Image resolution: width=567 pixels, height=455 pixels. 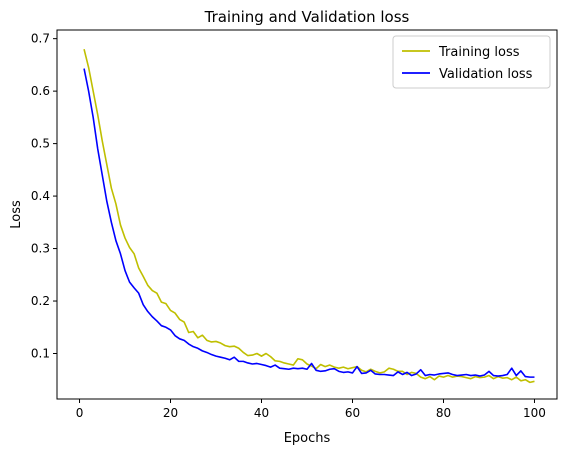 What do you see at coordinates (40, 301) in the screenshot?
I see `y-tick-label: 0.2` at bounding box center [40, 301].